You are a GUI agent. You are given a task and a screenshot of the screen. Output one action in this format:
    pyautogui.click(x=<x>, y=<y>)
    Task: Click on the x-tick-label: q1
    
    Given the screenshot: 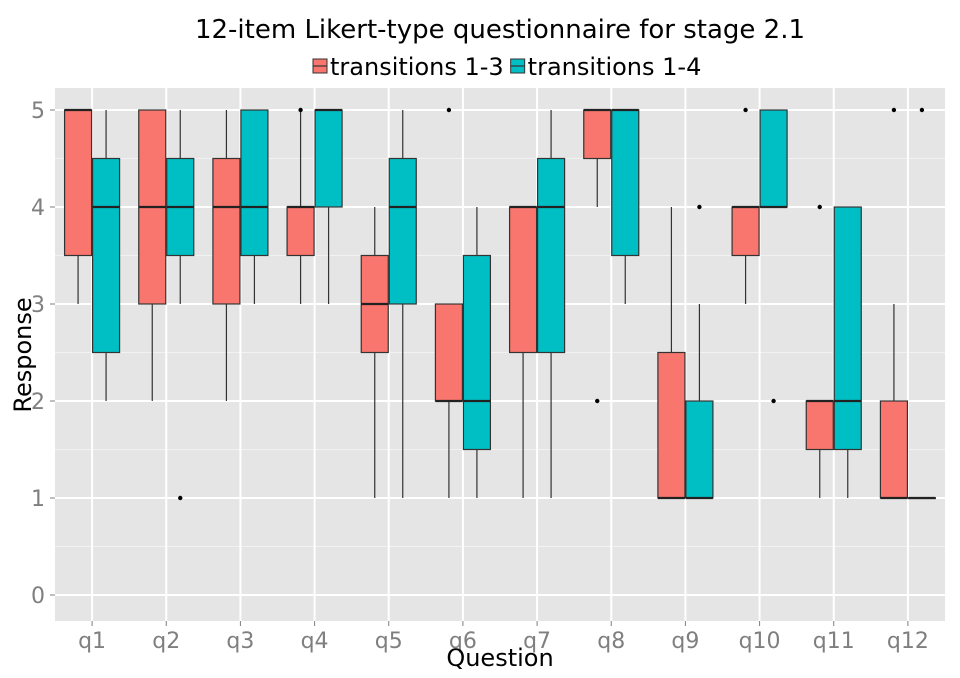 What is the action you would take?
    pyautogui.click(x=92, y=641)
    